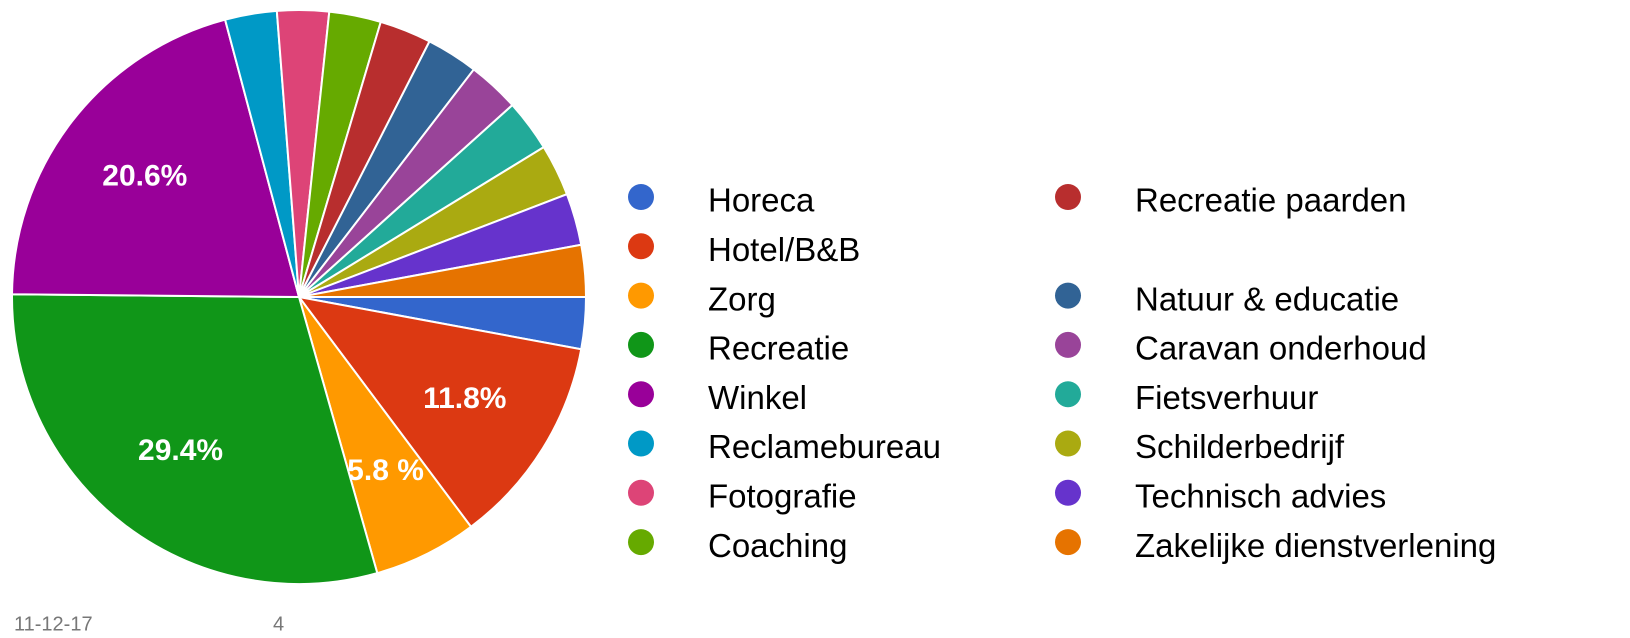  Describe the element at coordinates (824, 446) in the screenshot. I see `legend-label: Reclamebureau` at that location.